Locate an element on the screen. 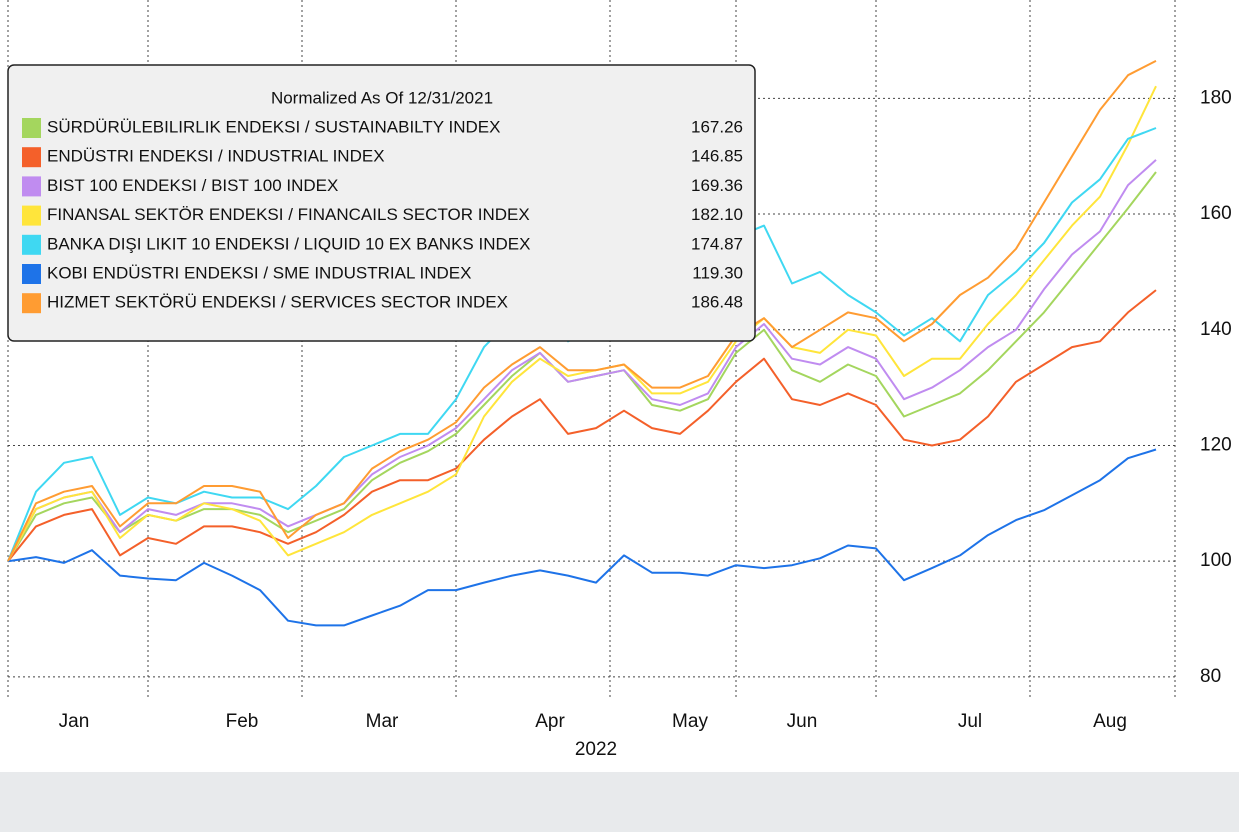 The width and height of the screenshot is (1239, 832). legend-title: Normalized As Of 12/31/2021 is located at coordinates (382, 97).